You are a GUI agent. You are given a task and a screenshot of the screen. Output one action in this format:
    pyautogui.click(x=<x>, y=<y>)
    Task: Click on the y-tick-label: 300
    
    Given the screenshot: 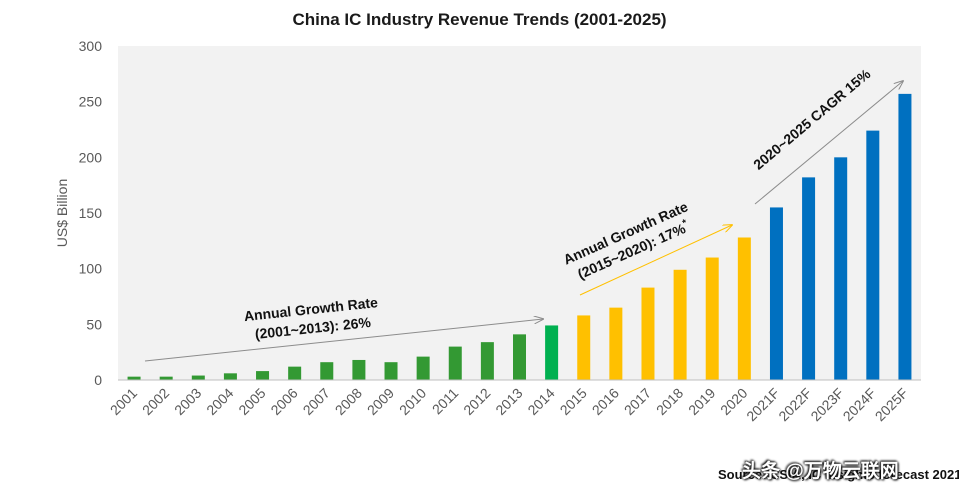 What is the action you would take?
    pyautogui.click(x=91, y=46)
    